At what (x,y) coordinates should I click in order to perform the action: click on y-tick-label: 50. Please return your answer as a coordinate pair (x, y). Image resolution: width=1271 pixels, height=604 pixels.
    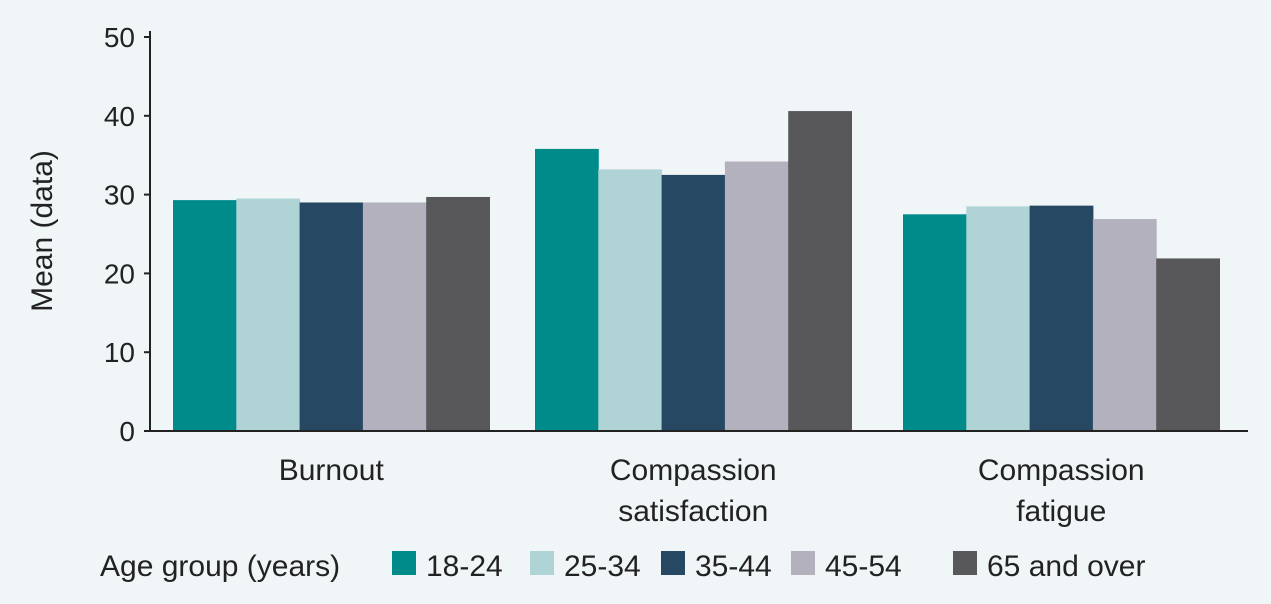
    Looking at the image, I should click on (119, 37).